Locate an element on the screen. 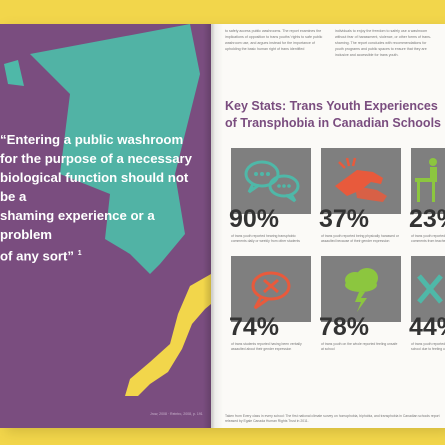 The width and height of the screenshot is (445, 445). stat-percent: 37% is located at coordinates (344, 219).